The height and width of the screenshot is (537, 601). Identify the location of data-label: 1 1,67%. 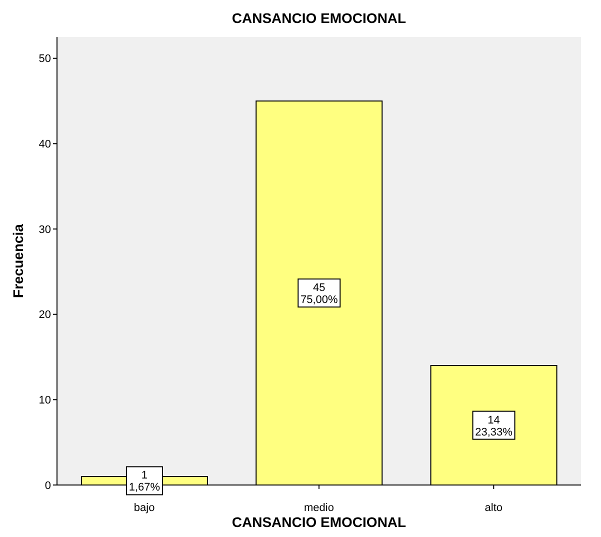
(144, 482).